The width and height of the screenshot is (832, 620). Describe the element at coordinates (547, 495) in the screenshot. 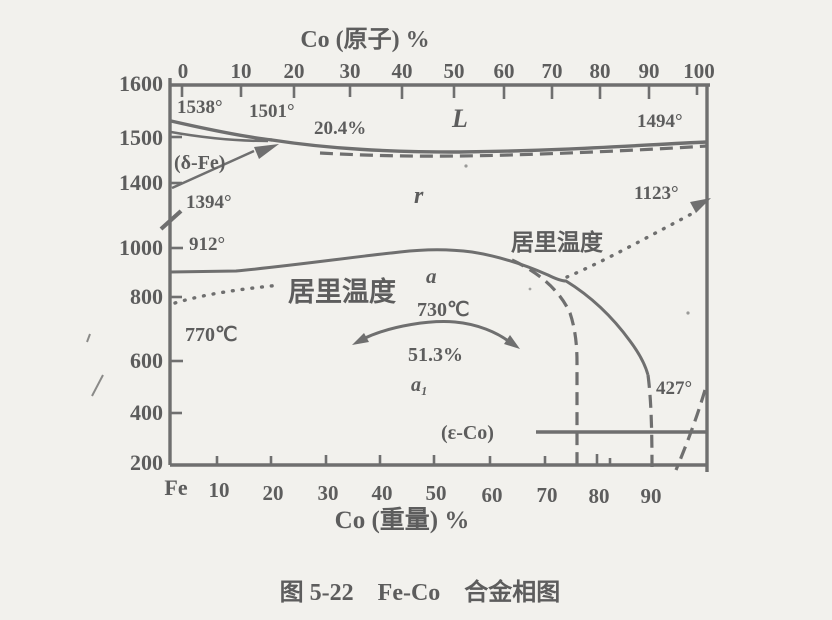

I see `bottom-tick-label: 70` at that location.